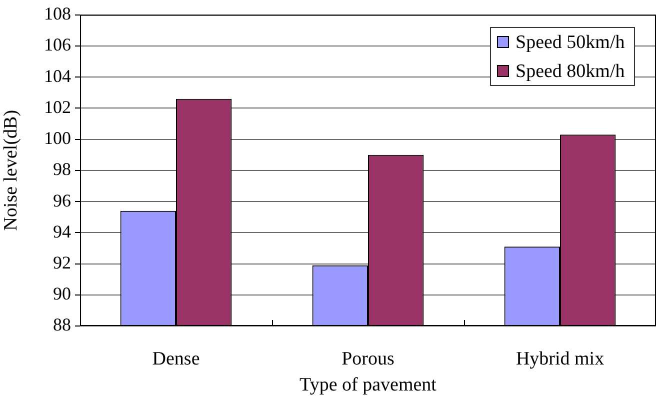  Describe the element at coordinates (62, 324) in the screenshot. I see `y-tick-label: 88` at that location.